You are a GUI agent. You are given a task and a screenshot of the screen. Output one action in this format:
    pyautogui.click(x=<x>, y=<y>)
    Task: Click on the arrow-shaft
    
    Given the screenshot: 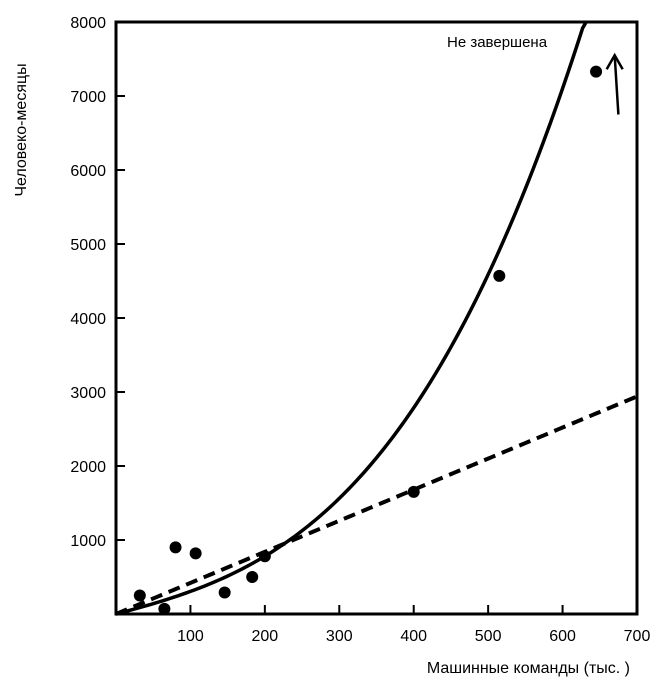 What is the action you would take?
    pyautogui.click(x=616, y=85)
    